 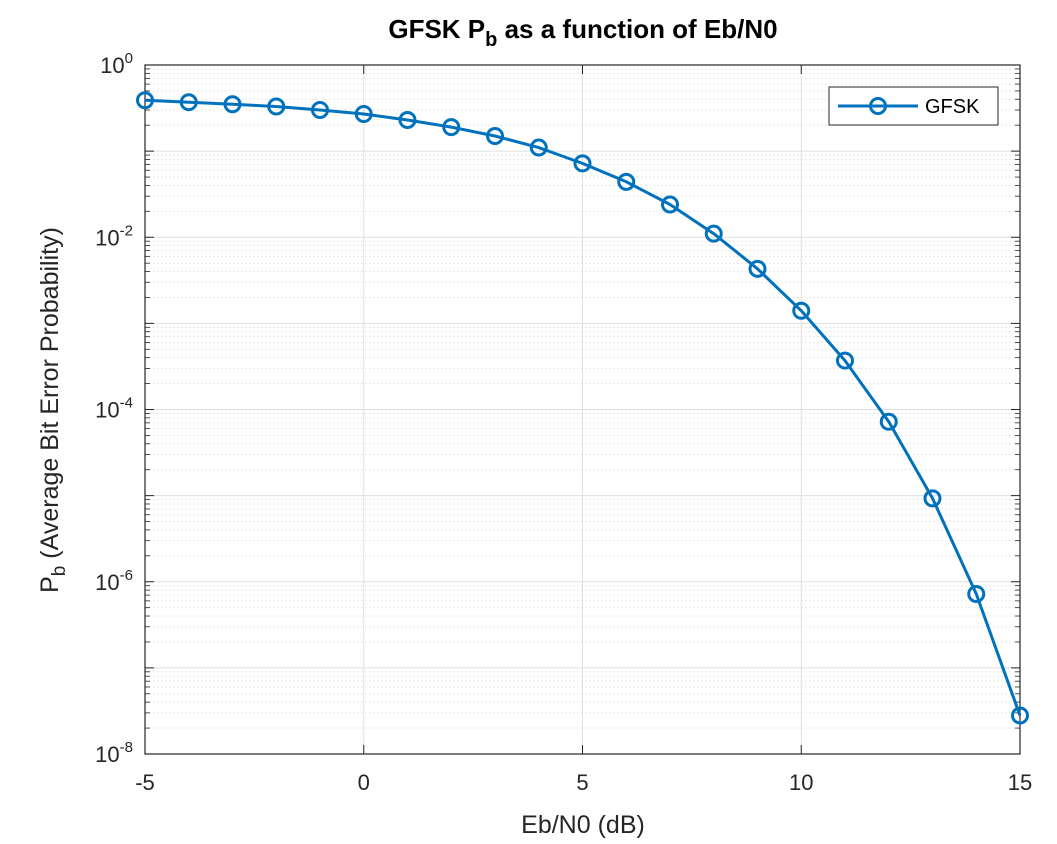 What do you see at coordinates (145, 782) in the screenshot?
I see `x-tick-label: -5` at bounding box center [145, 782].